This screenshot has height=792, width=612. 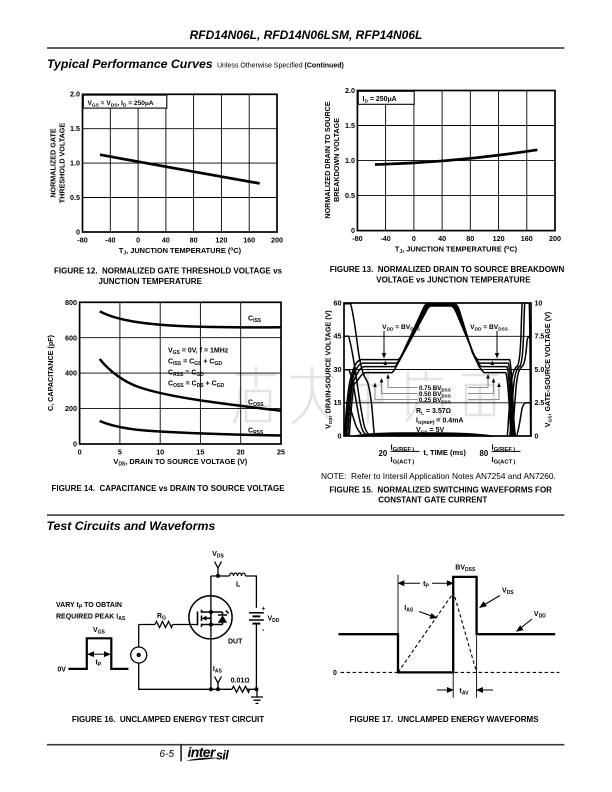 What do you see at coordinates (508, 592) in the screenshot?
I see `svg-text: VDS` at bounding box center [508, 592].